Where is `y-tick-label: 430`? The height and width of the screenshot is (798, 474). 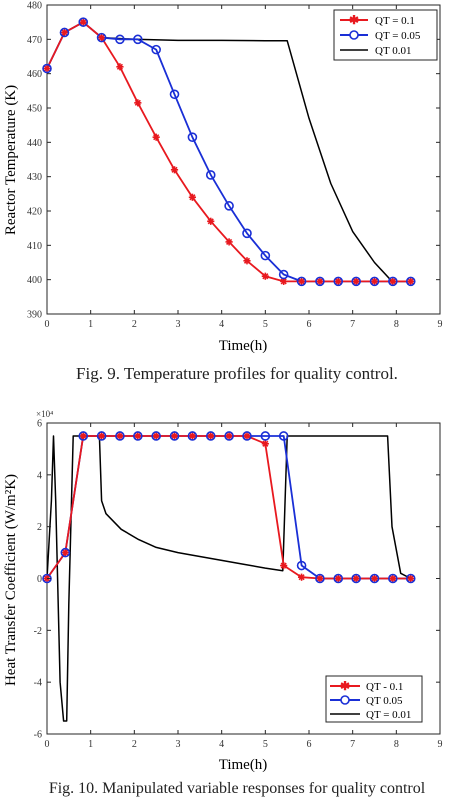 y-tick-label: 430 is located at coordinates (34, 177).